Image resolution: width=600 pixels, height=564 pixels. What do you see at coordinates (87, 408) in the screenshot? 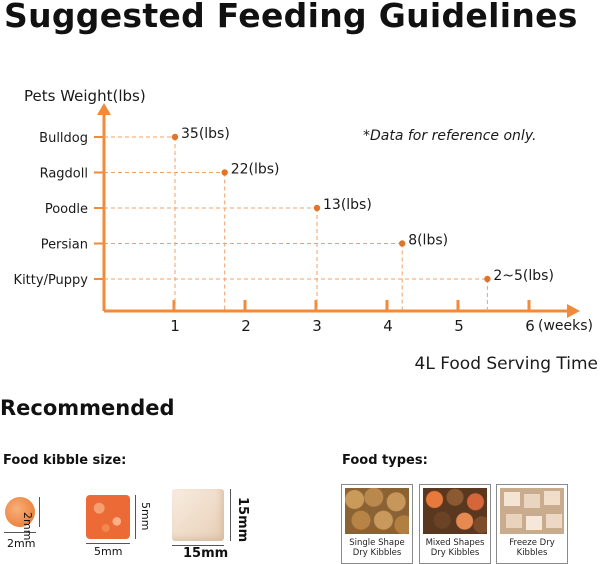
I see `recommended-heading: Recommended` at bounding box center [87, 408].